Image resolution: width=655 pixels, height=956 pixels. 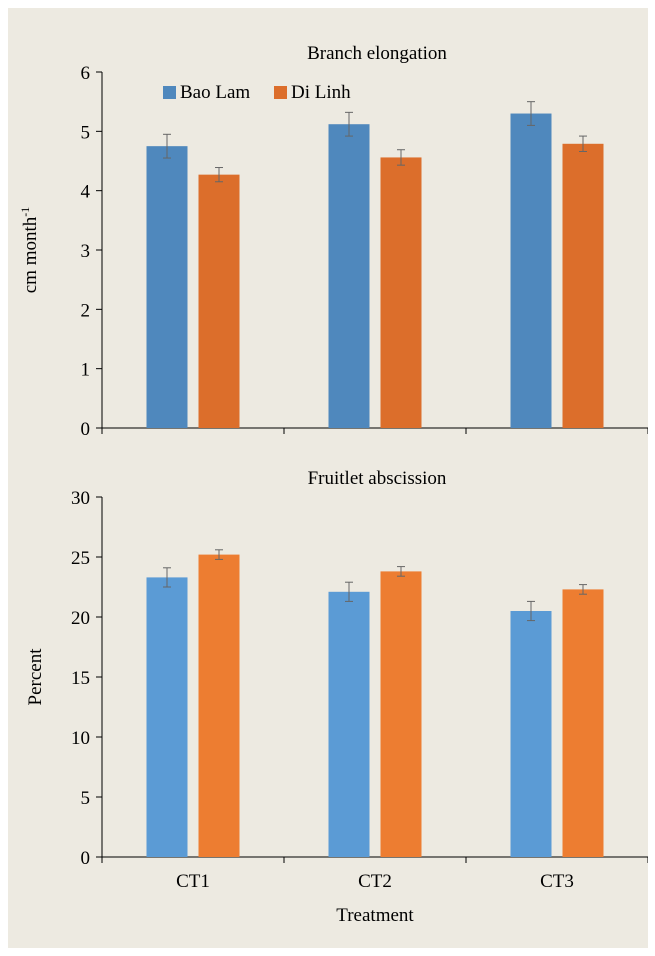 I want to click on y-tick-label: 4, so click(x=86, y=192).